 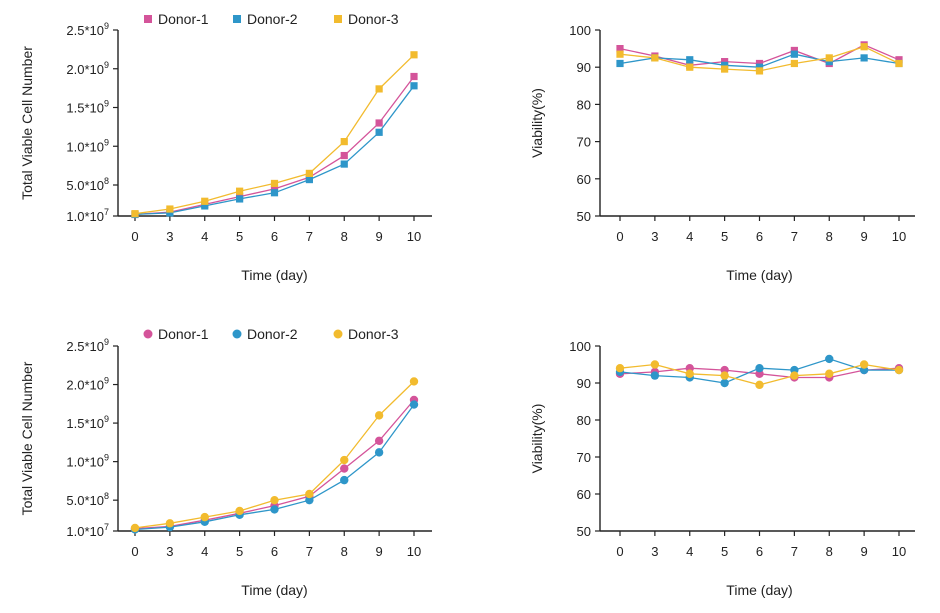 What do you see at coordinates (134, 551) in the screenshot?
I see `x-tick-label: 0` at bounding box center [134, 551].